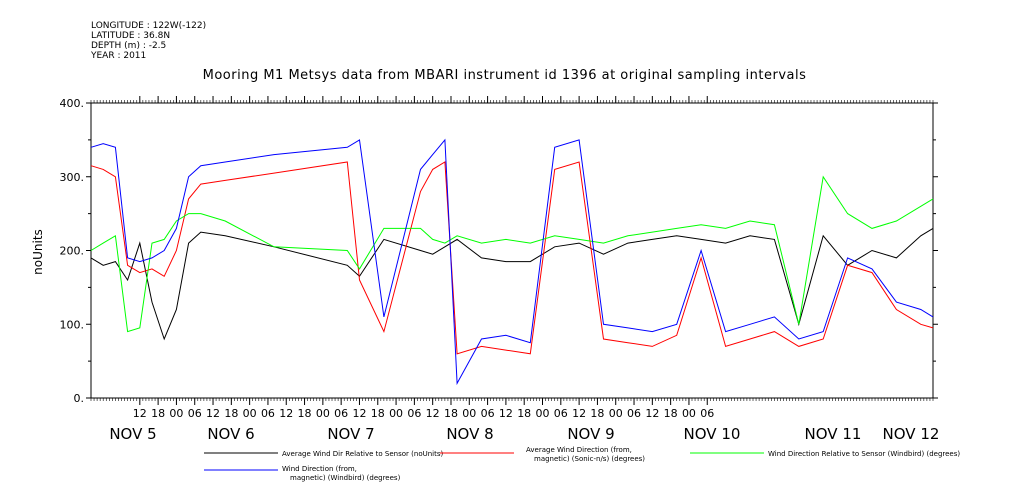  I want to click on meta-depth: DEPTH (m) : -2.5, so click(129, 46).